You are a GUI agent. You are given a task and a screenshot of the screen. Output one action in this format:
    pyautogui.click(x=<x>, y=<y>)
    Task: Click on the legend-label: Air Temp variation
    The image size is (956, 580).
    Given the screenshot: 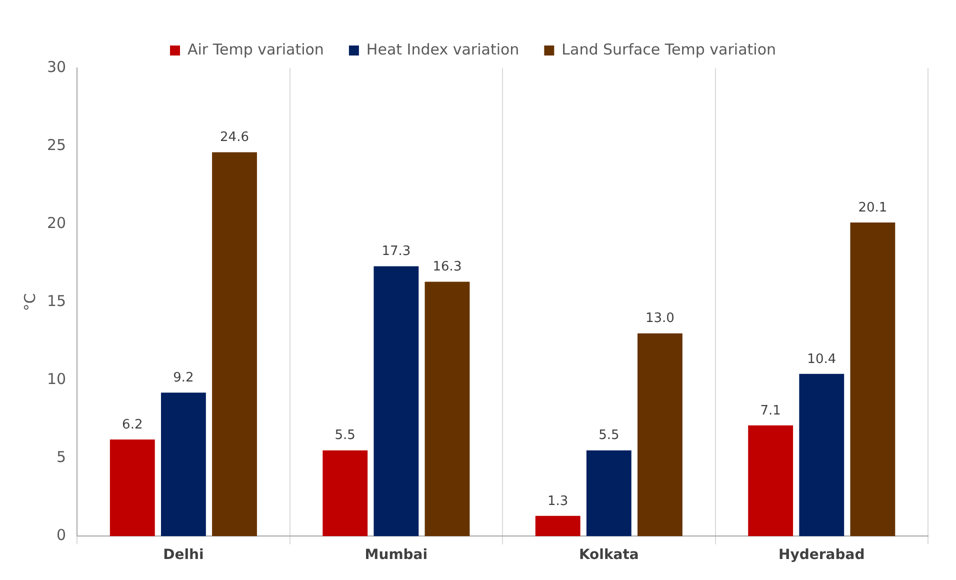 What is the action you would take?
    pyautogui.click(x=256, y=49)
    